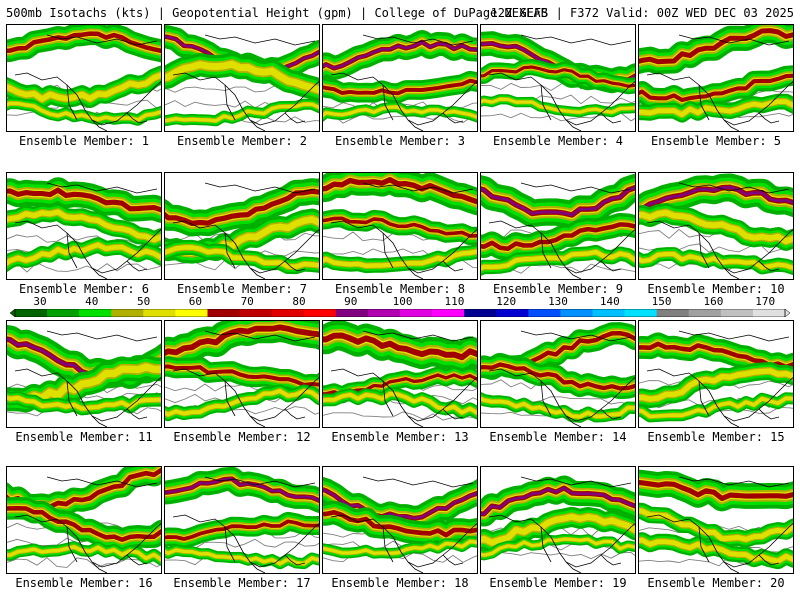 The width and height of the screenshot is (800, 600). What do you see at coordinates (299, 301) in the screenshot?
I see `colorbar-tick-label: 80` at bounding box center [299, 301].